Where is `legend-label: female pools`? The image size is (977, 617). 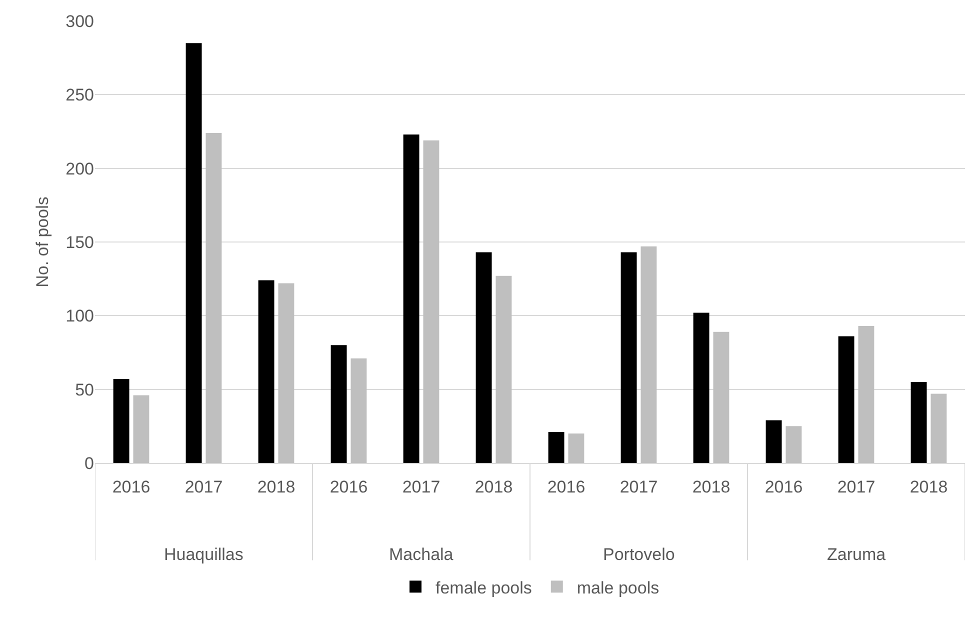
legend-label: female pools is located at coordinates (484, 588).